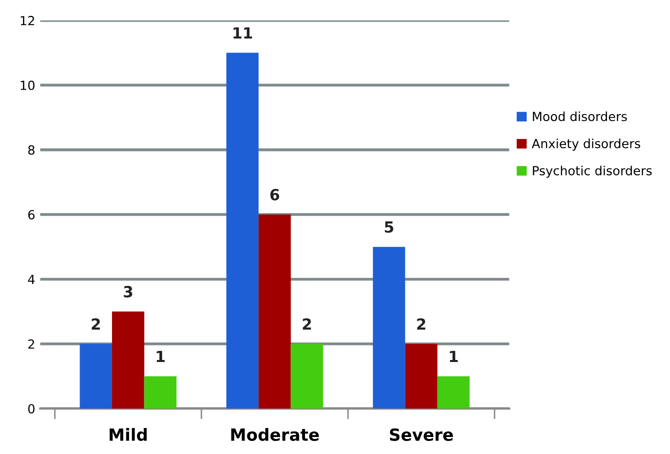 This screenshot has width=670, height=454. Describe the element at coordinates (243, 32) in the screenshot. I see `data-label: 11` at that location.